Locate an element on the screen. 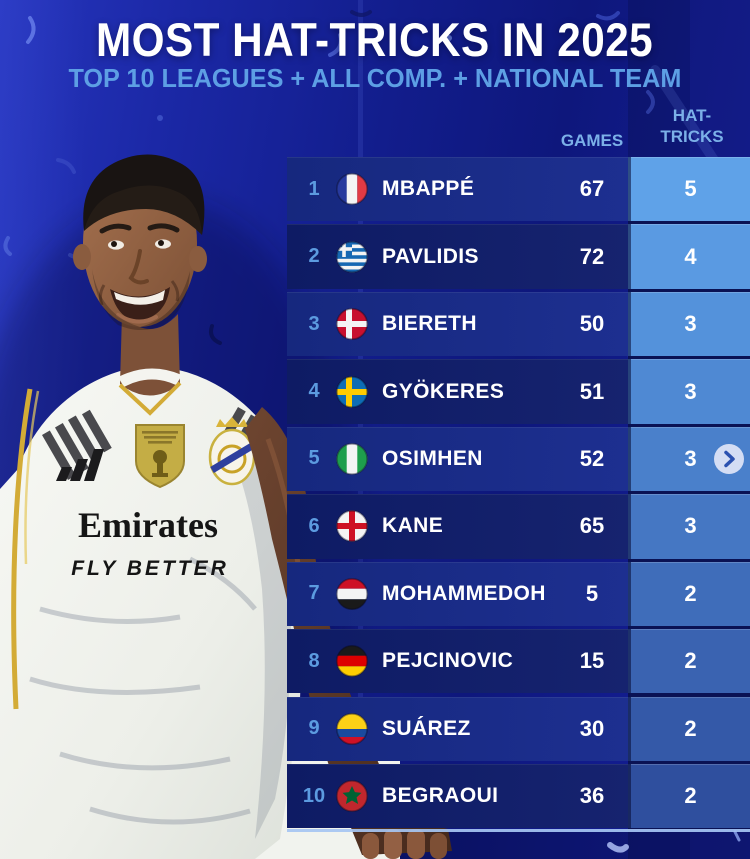 The image size is (750, 859). table-row: 1 MBAPPÉ 67 5 is located at coordinates (518, 189).